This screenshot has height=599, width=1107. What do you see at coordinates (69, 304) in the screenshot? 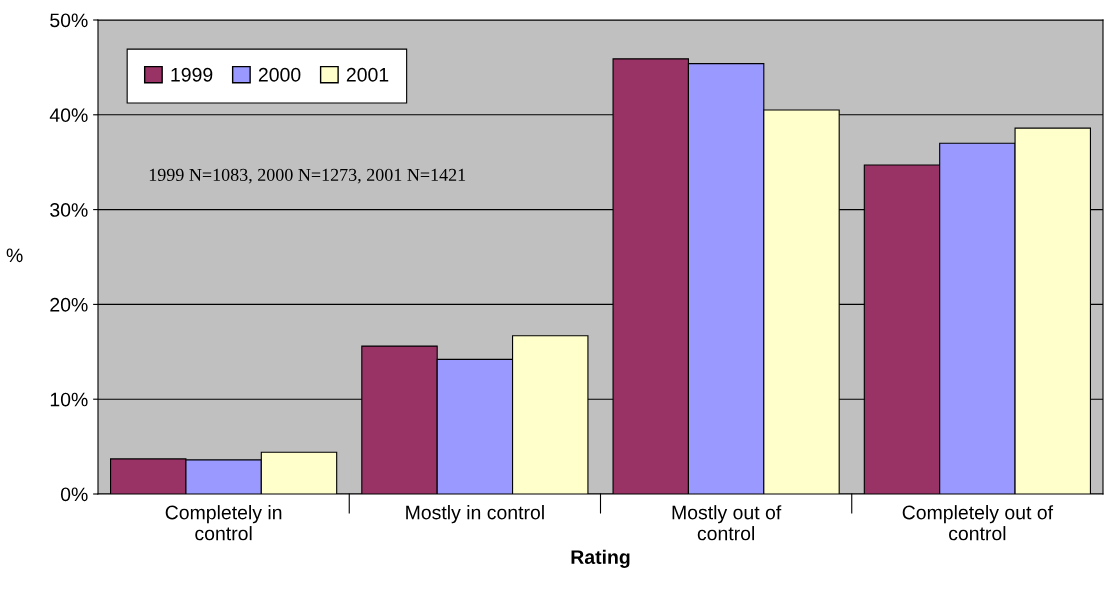
I see `y-tick-label: 20%` at bounding box center [69, 304].